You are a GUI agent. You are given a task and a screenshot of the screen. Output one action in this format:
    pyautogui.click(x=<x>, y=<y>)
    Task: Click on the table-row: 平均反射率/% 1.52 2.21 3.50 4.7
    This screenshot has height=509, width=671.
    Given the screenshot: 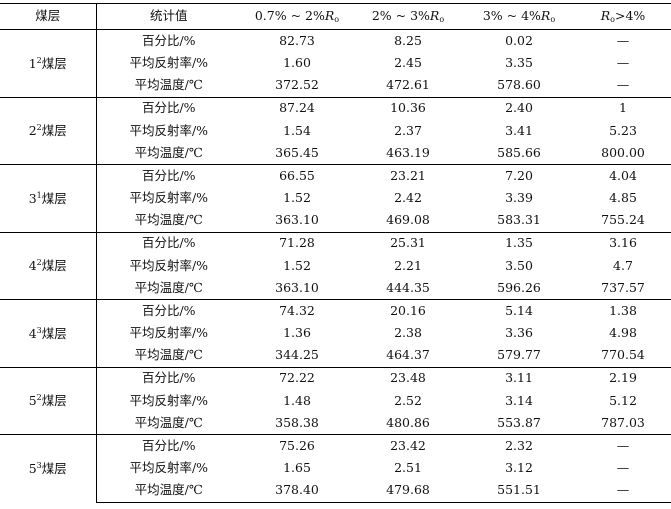 What is the action you would take?
    pyautogui.click(x=335, y=266)
    